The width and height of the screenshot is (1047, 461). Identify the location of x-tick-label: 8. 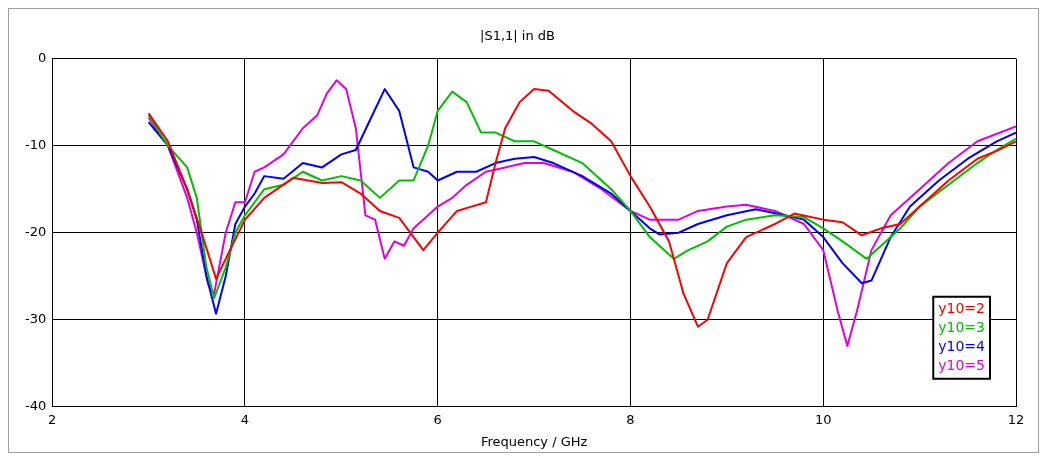
(630, 419).